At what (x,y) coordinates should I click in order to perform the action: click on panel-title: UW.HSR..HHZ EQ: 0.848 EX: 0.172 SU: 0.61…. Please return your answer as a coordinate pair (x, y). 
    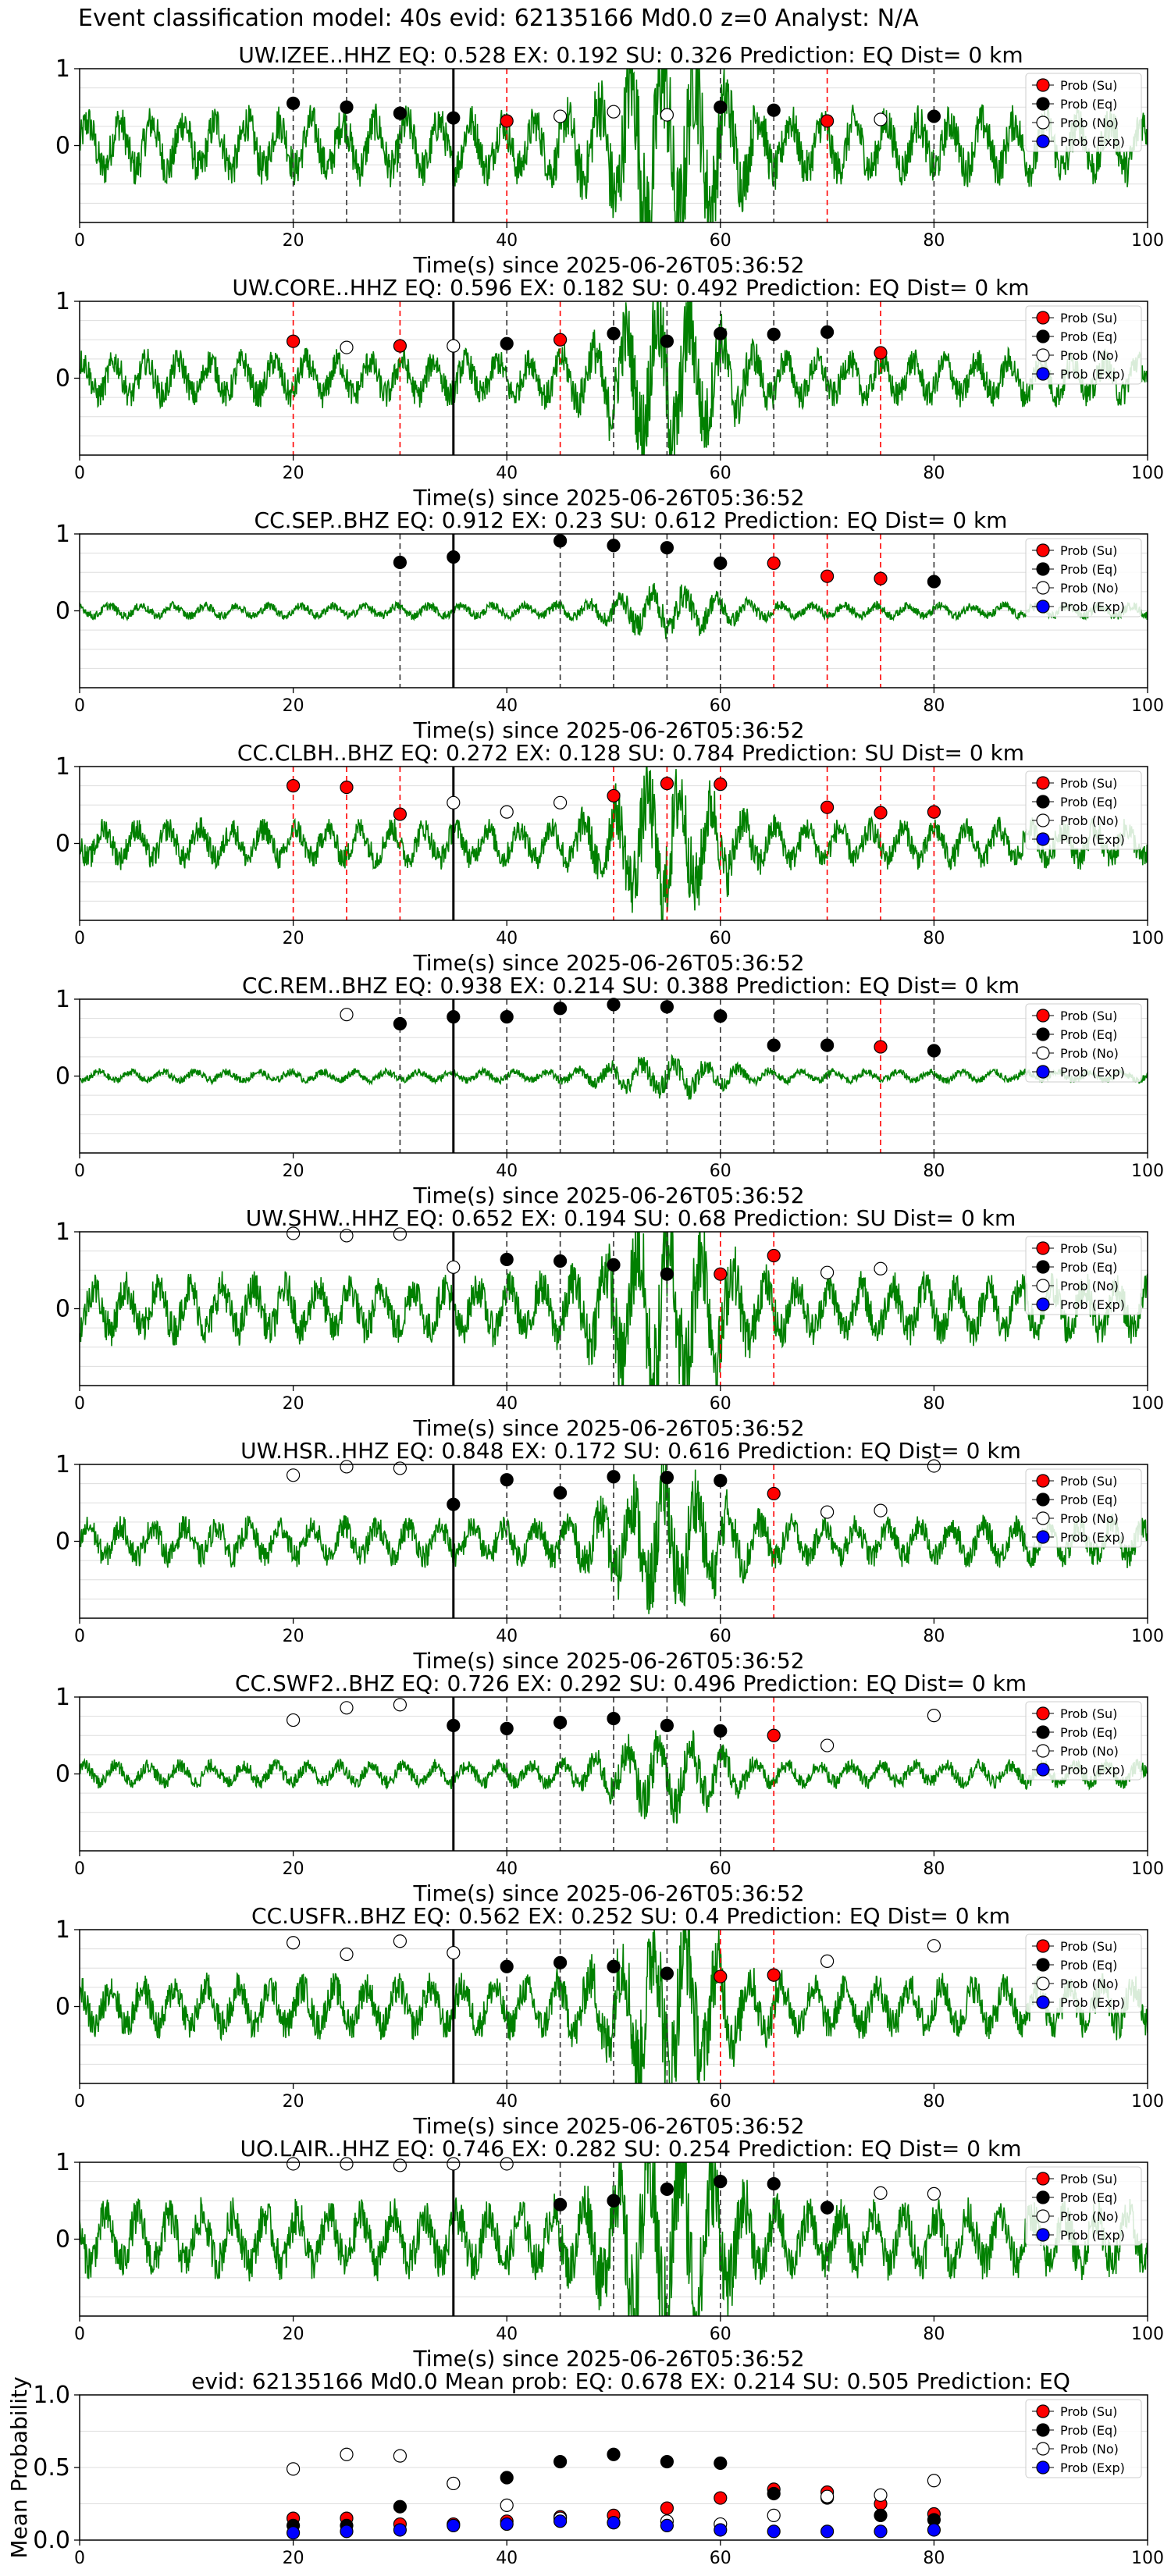
    Looking at the image, I should click on (630, 1451).